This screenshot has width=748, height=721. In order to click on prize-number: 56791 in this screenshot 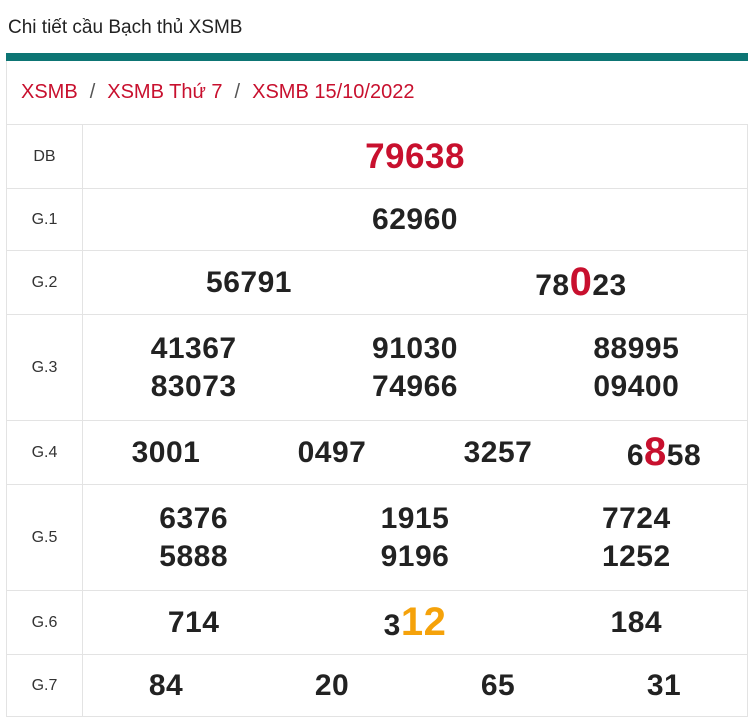, I will do `click(249, 282)`.